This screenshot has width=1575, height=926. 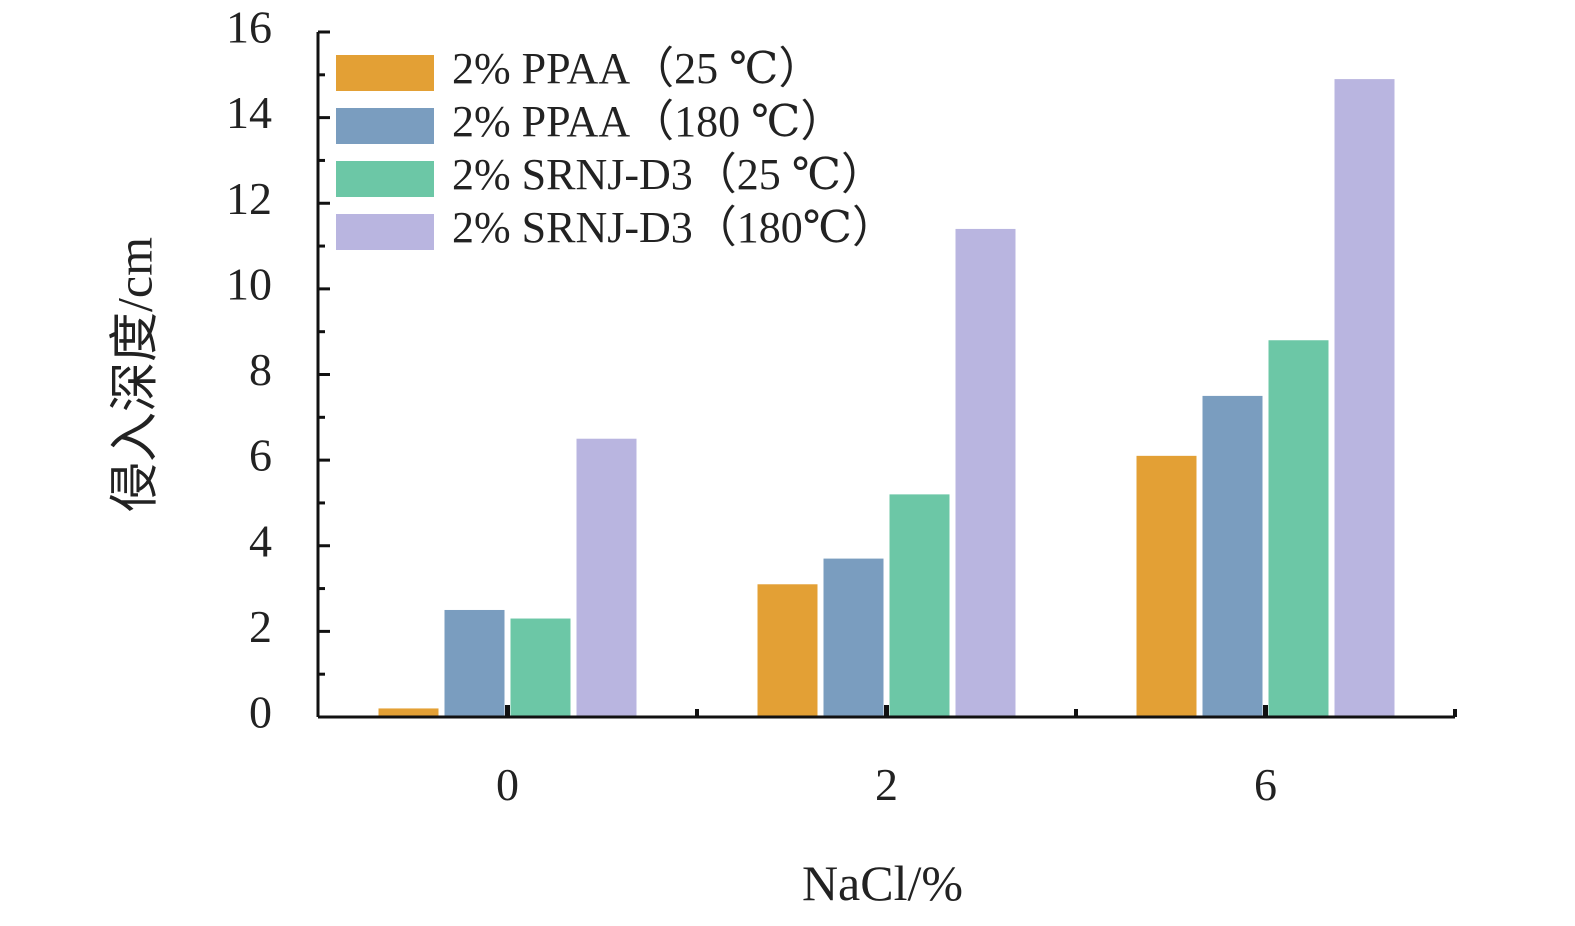 What do you see at coordinates (278, 370) in the screenshot?
I see `y-ticks: 0 2 4 6 8 10 12 14 16` at bounding box center [278, 370].